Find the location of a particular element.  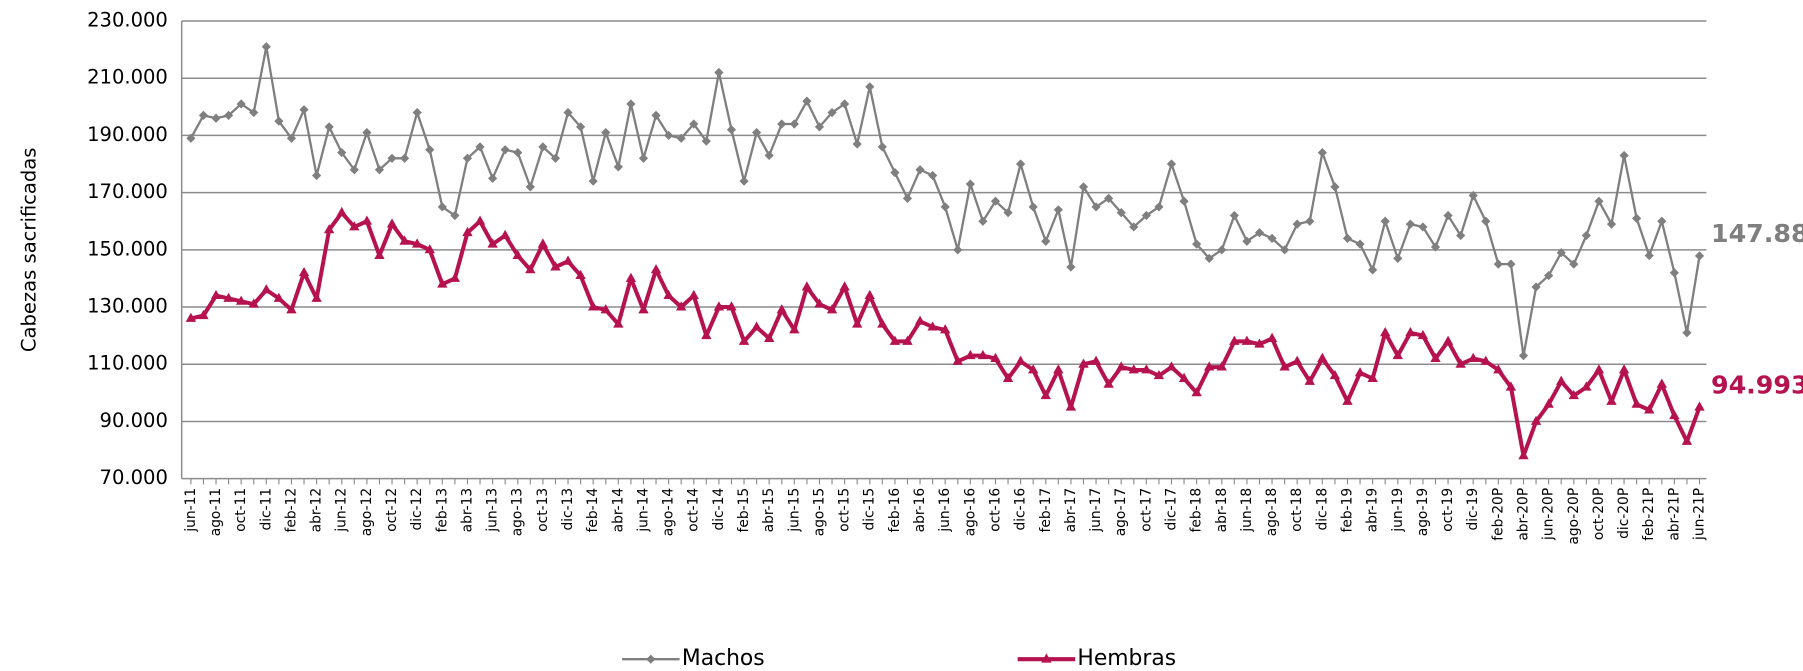

x-tick-label: abr-20P is located at coordinates (1524, 514).